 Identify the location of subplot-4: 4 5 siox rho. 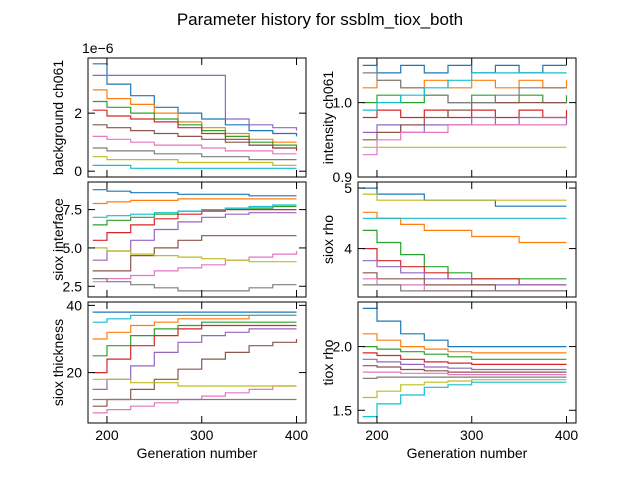
(448, 239).